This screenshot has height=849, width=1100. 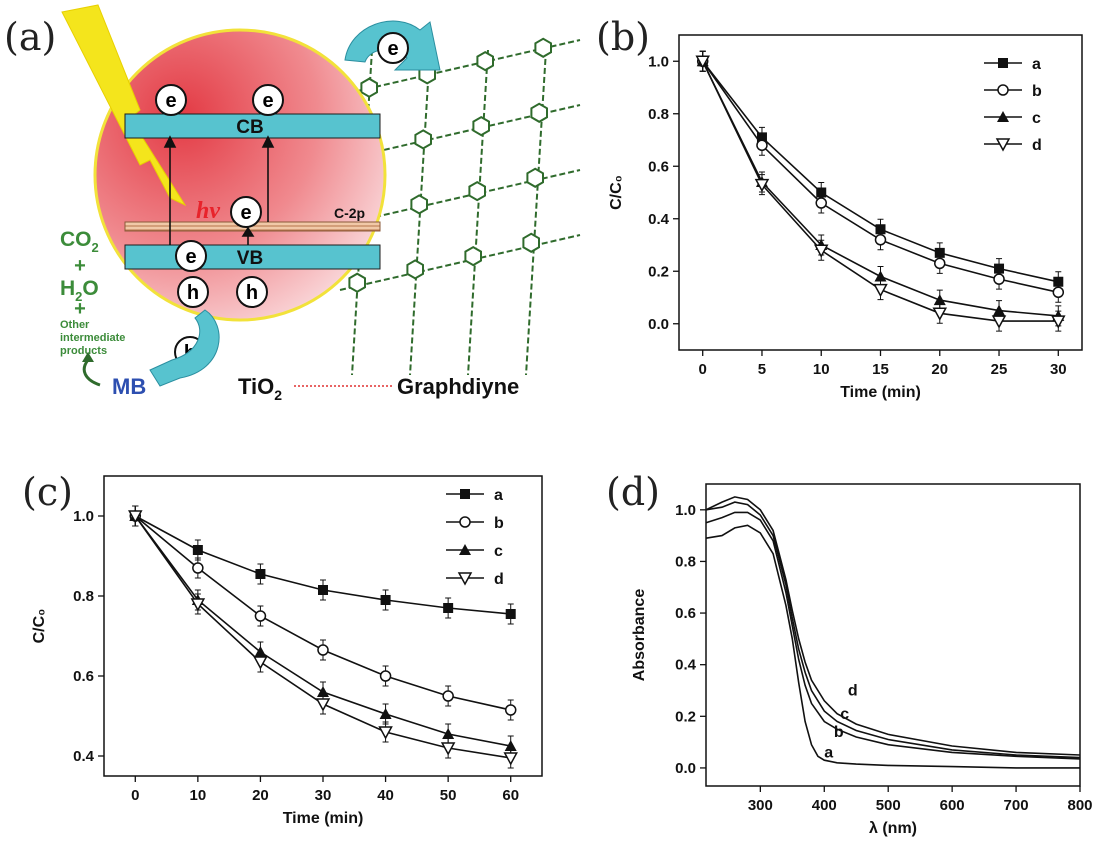 What do you see at coordinates (458, 386) in the screenshot?
I see `graphdiyne-label: Graphdiyne` at bounding box center [458, 386].